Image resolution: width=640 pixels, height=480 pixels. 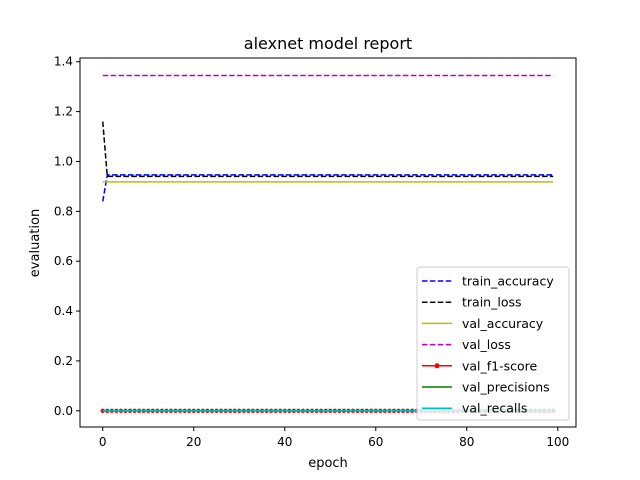 What do you see at coordinates (63, 411) in the screenshot?
I see `y-tick-label: 0.0` at bounding box center [63, 411].